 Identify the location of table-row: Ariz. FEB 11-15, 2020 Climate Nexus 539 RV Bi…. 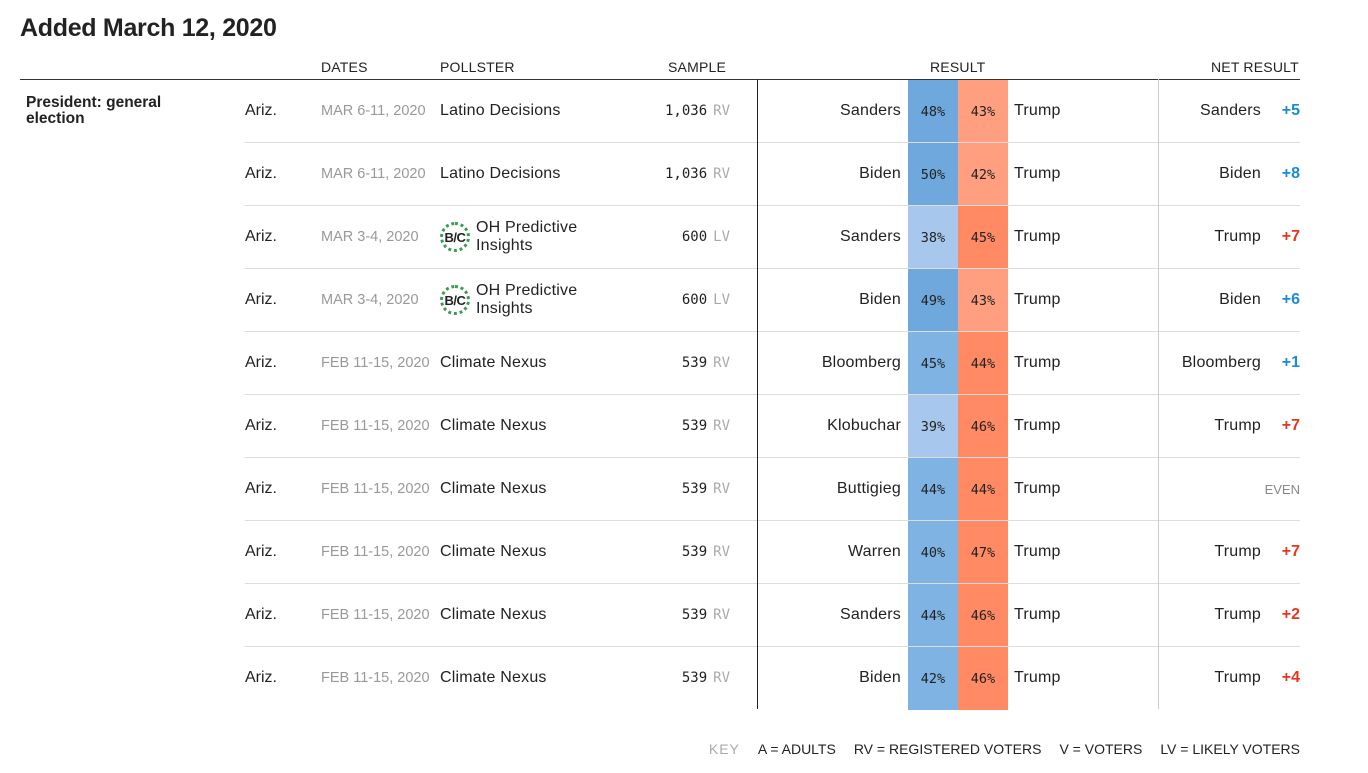
(772, 678).